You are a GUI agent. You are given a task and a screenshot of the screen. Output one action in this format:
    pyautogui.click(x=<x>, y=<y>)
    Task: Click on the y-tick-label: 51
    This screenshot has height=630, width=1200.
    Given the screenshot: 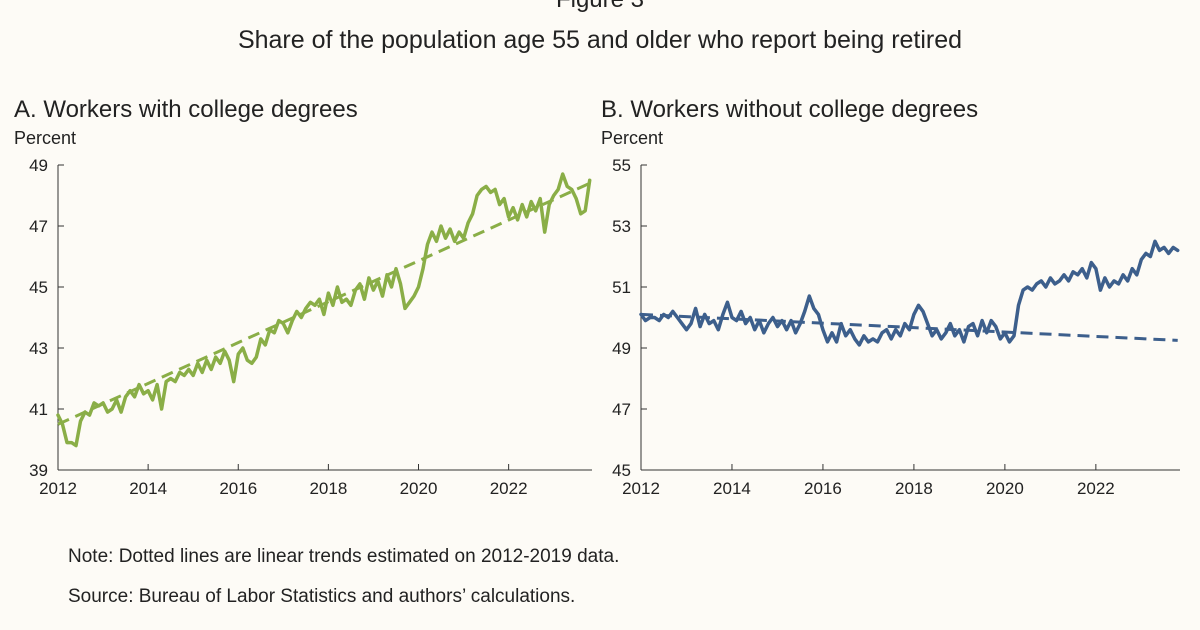 What is the action you would take?
    pyautogui.click(x=621, y=287)
    